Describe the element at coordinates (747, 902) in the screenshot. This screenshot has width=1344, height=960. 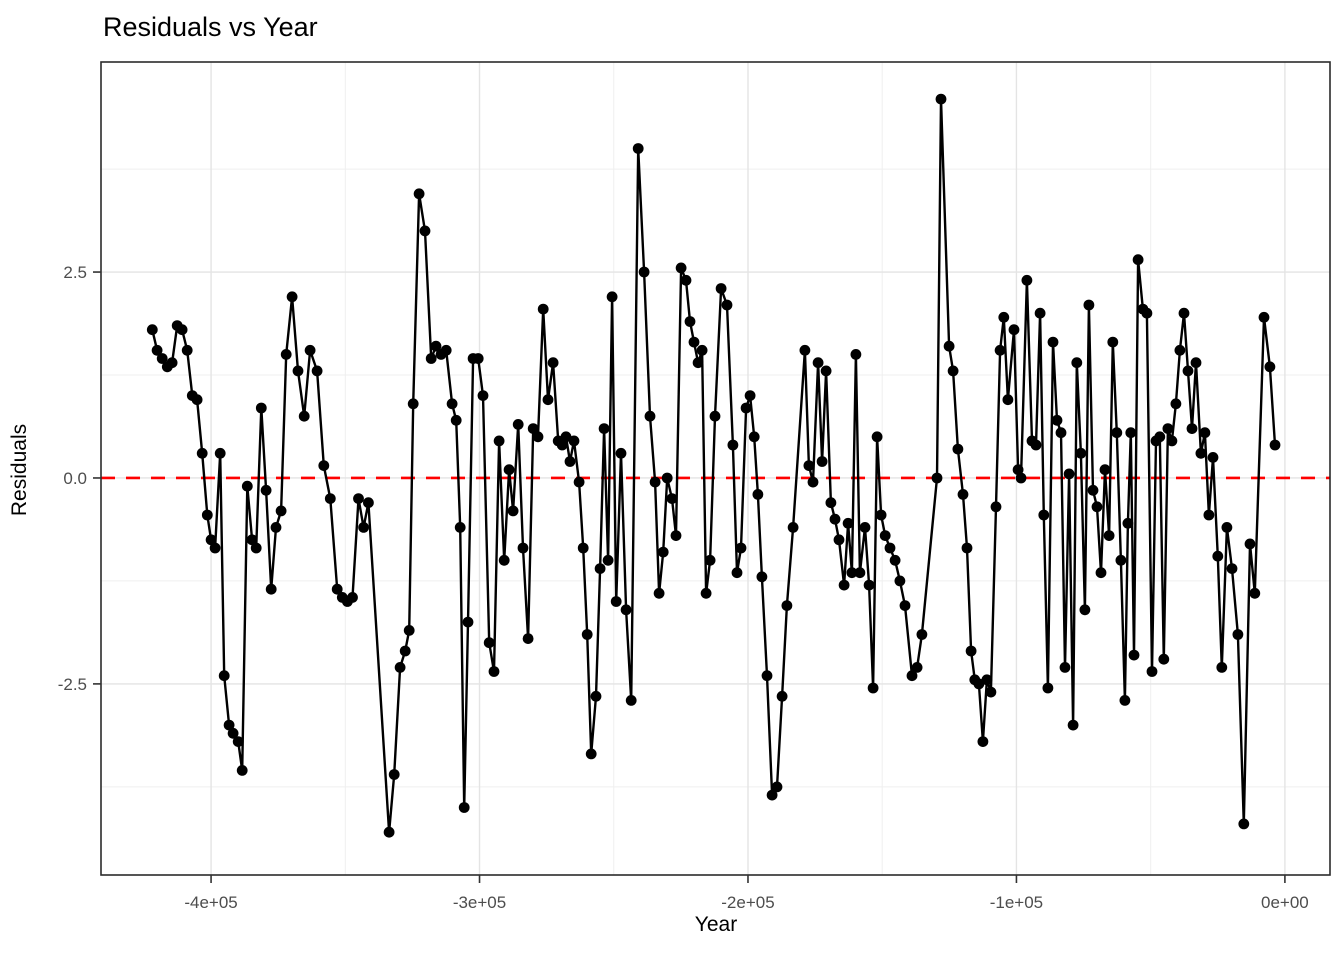
I see `x-tick-label: -2e+05` at that location.